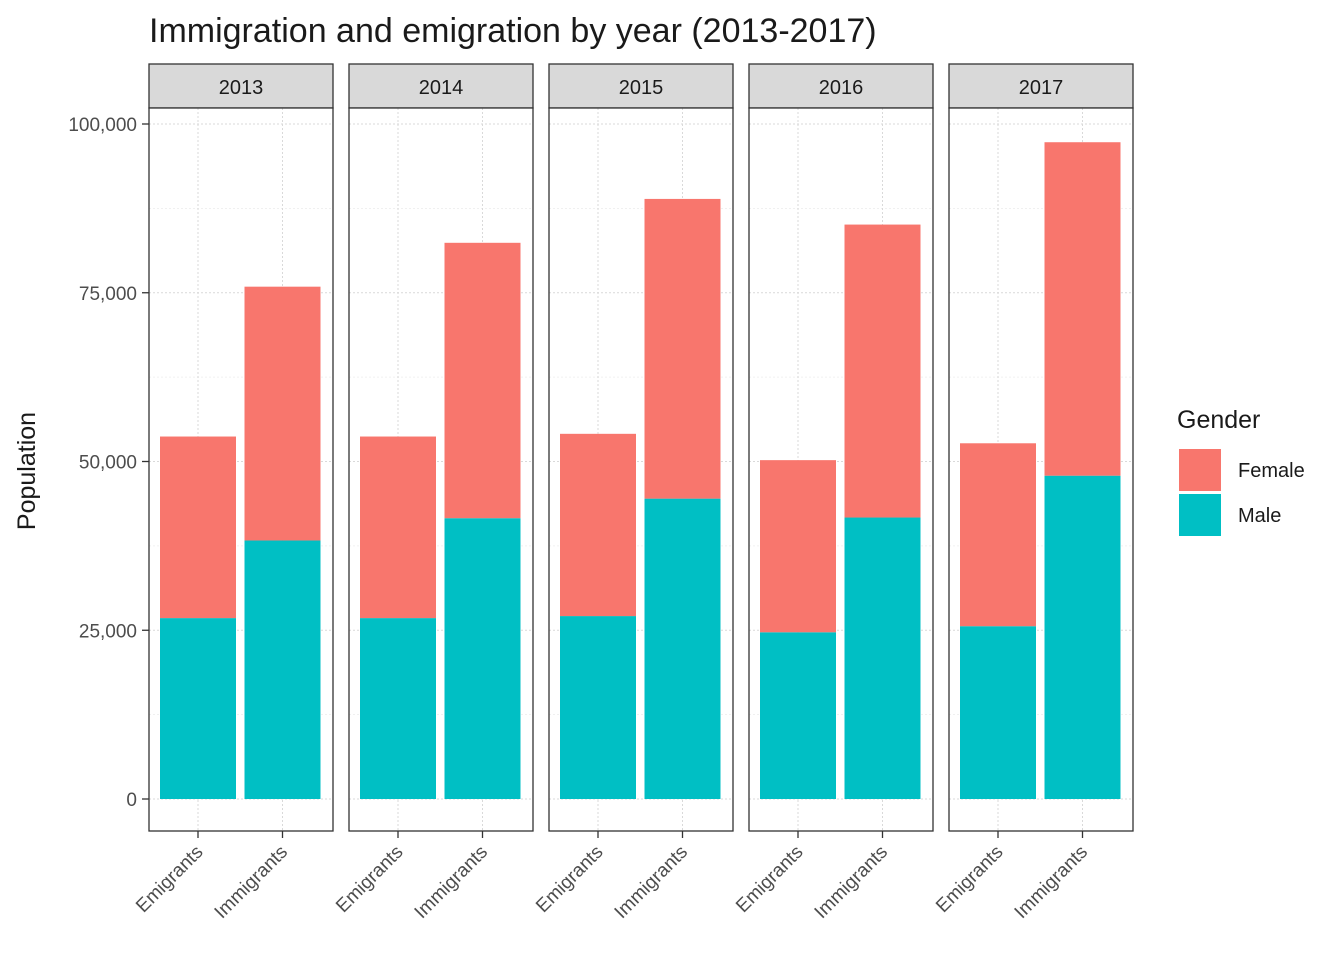 The image size is (1344, 960). Describe the element at coordinates (198, 527) in the screenshot. I see `bar-female-emigrants-2013` at that location.